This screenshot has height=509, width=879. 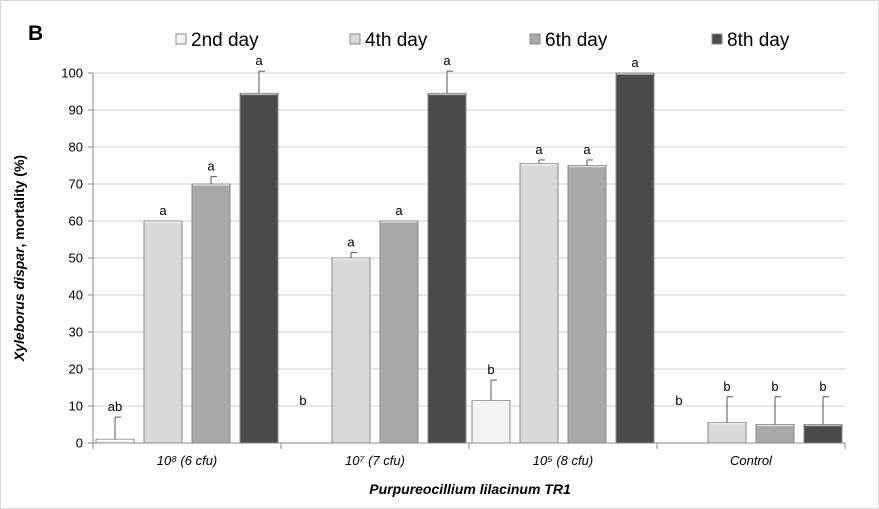 What do you see at coordinates (115, 406) in the screenshot?
I see `significance-letter: ab` at bounding box center [115, 406].